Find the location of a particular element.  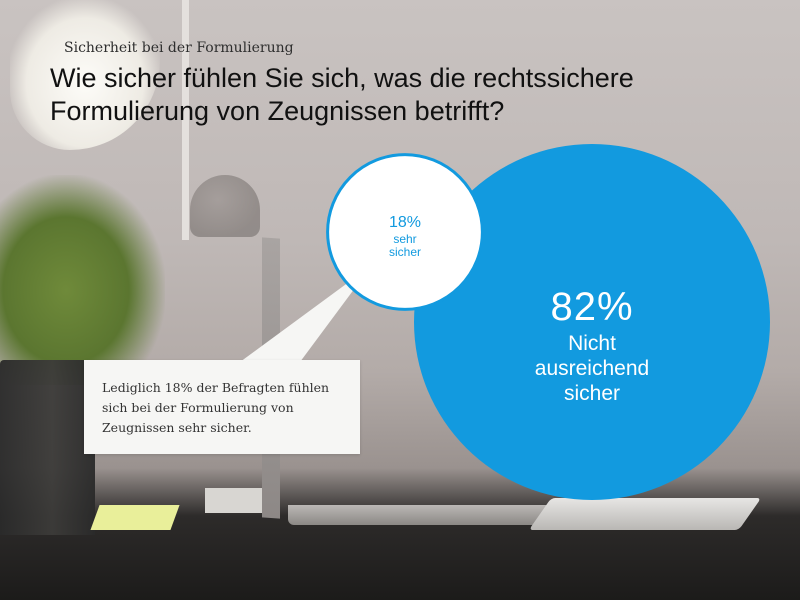

slice-label-line: Nicht is located at coordinates (592, 343).